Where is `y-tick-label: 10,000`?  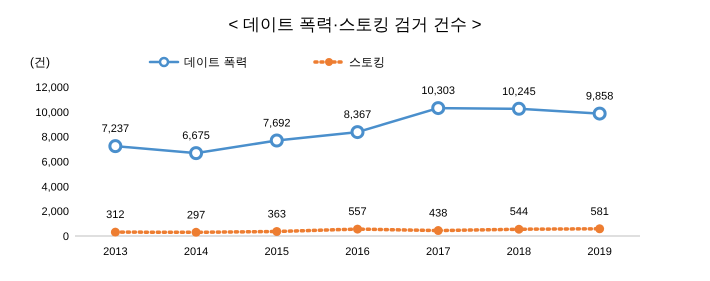 y-tick-label: 10,000 is located at coordinates (52, 112).